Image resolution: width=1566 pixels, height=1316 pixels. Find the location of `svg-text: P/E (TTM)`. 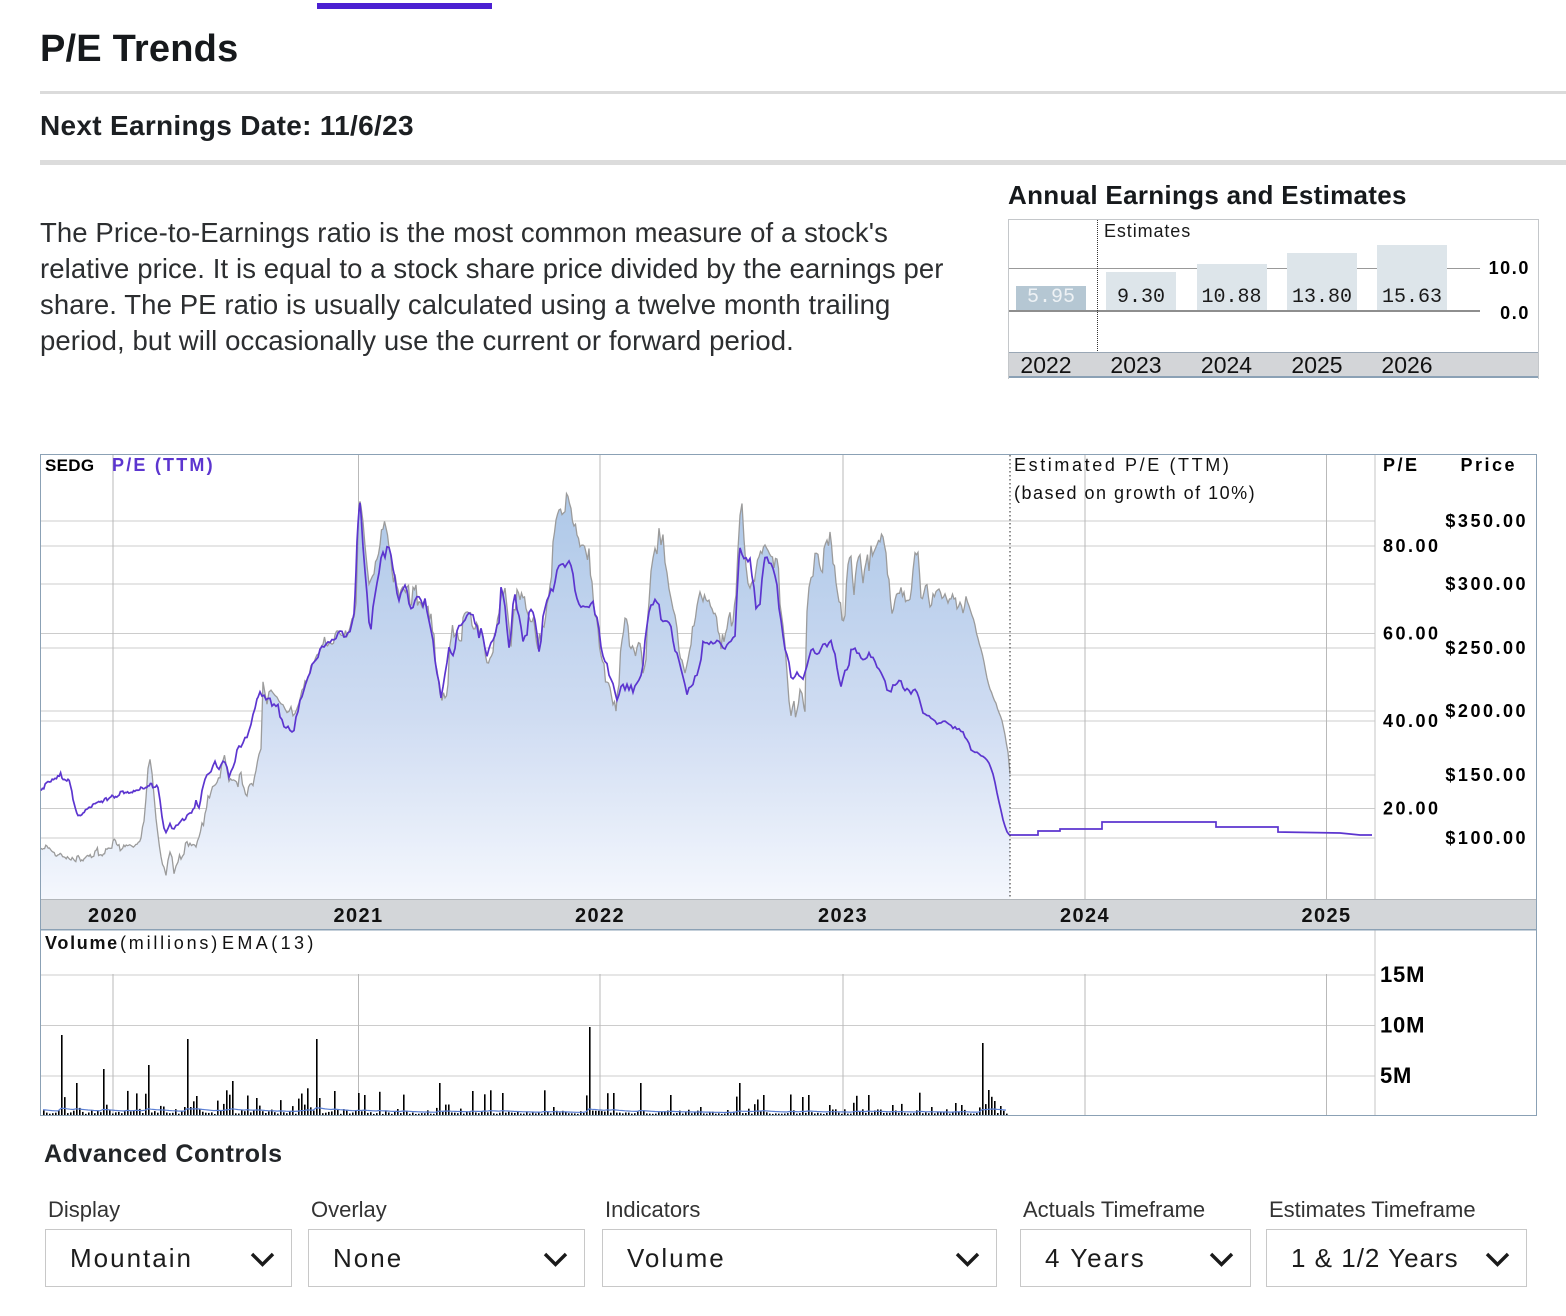

svg-text: P/E (TTM) is located at coordinates (163, 465).